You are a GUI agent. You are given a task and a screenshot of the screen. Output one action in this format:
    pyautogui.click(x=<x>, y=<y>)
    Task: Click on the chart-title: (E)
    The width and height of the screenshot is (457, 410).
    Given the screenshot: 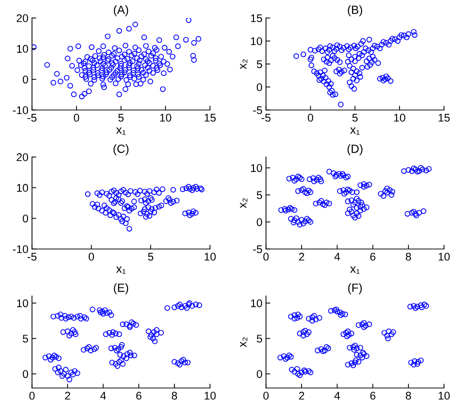 What is the action you would take?
    pyautogui.click(x=121, y=288)
    